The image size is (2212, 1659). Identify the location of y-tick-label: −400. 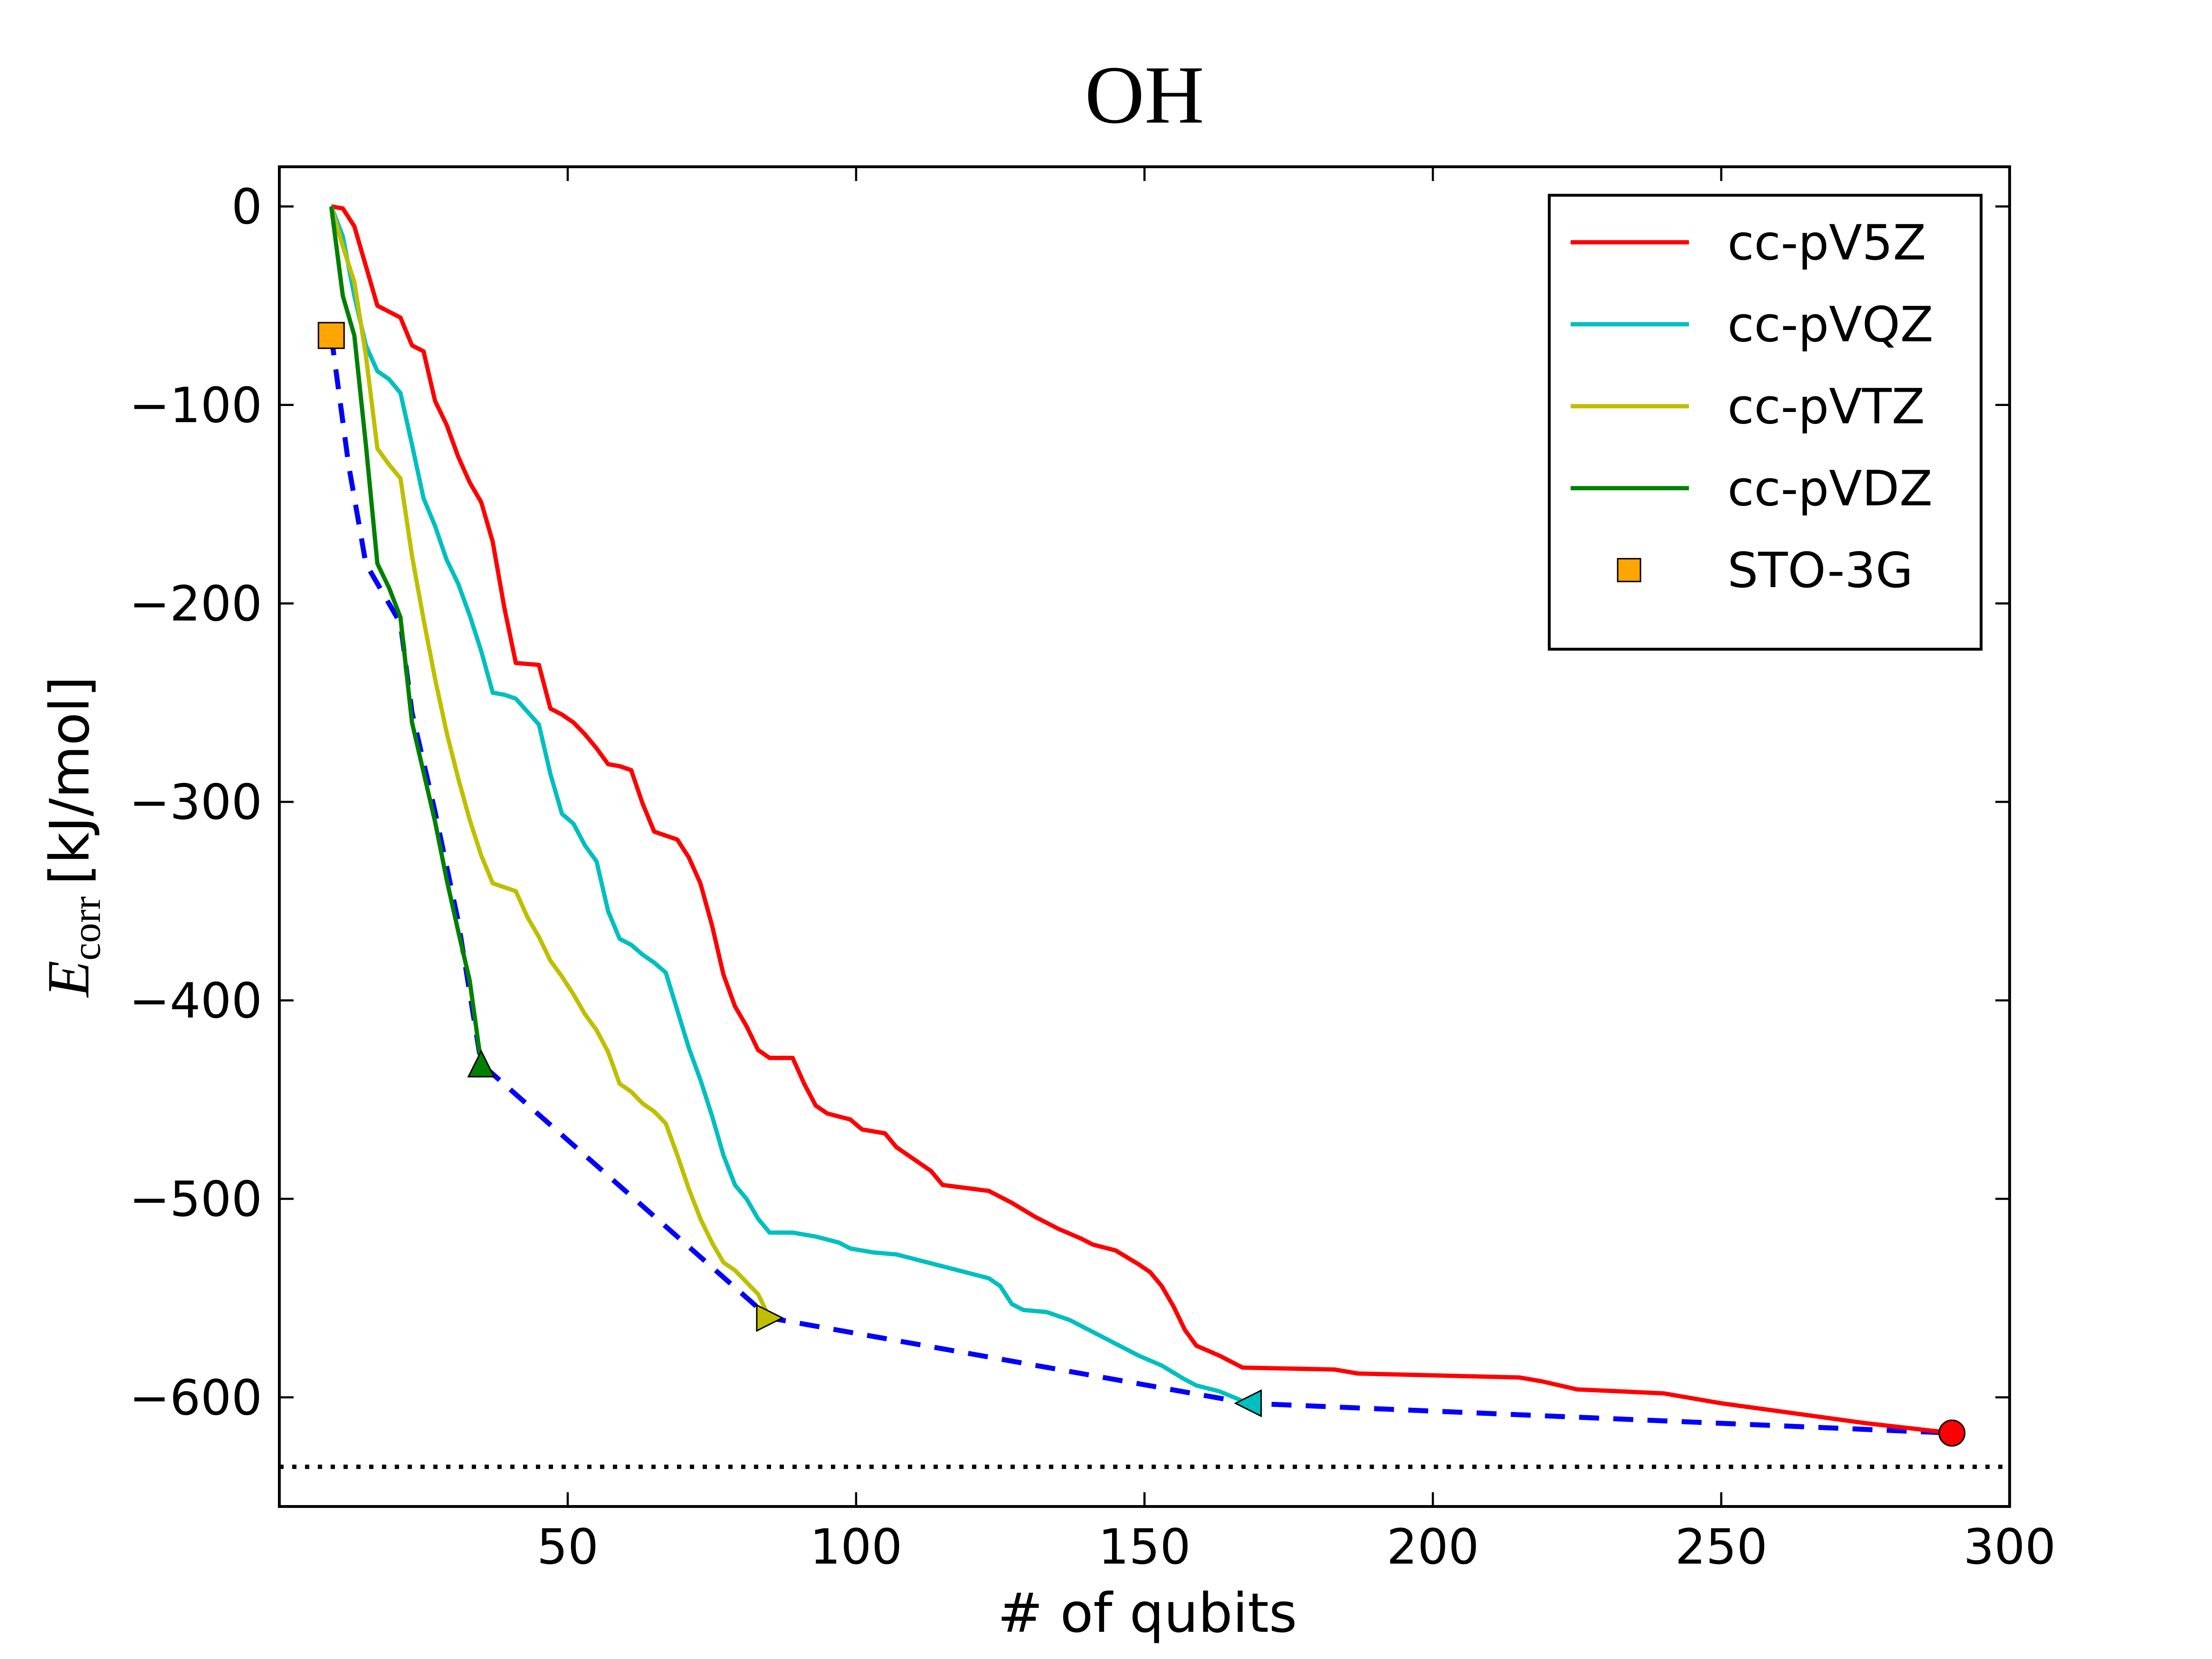
(195, 1000).